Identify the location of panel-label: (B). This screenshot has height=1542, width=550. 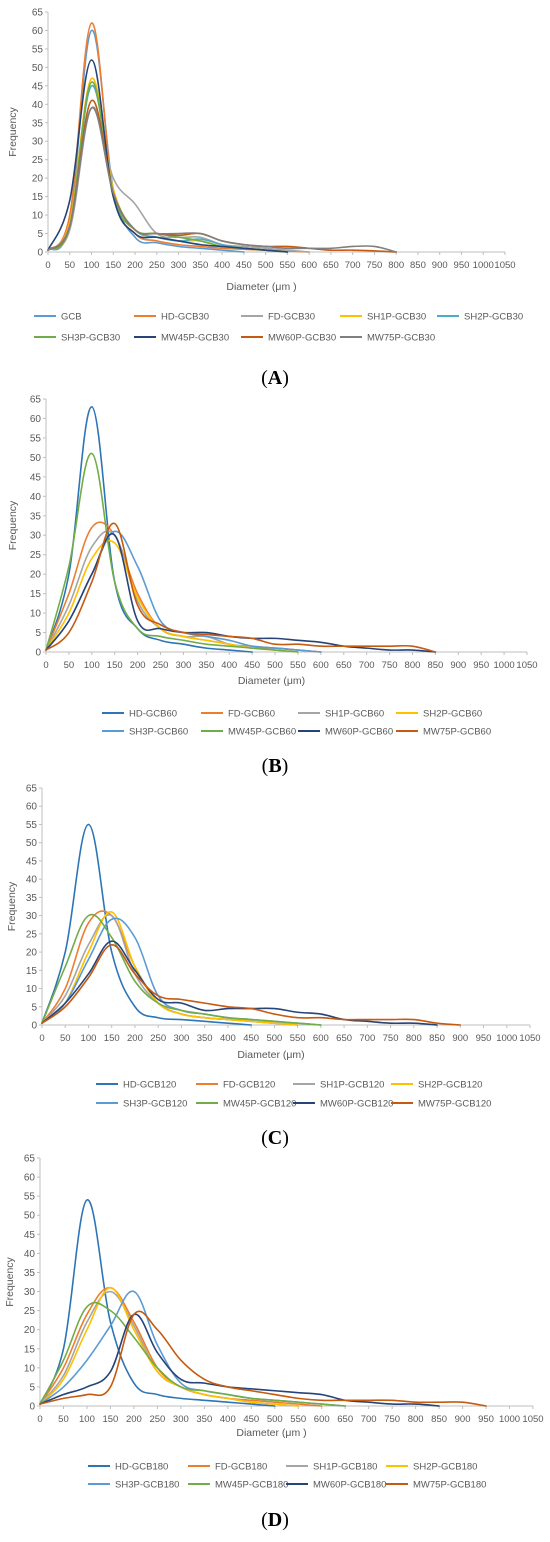
(275, 766).